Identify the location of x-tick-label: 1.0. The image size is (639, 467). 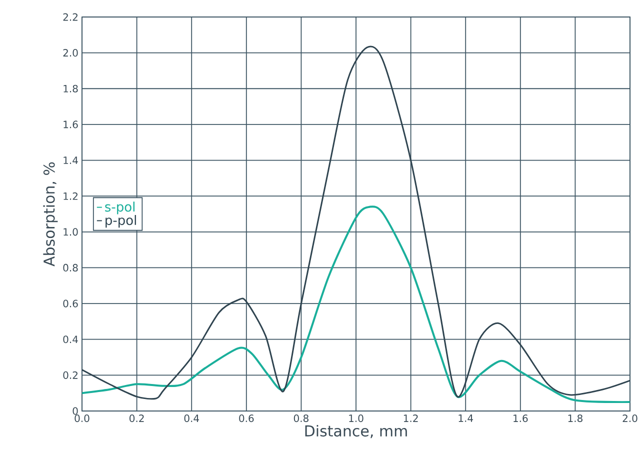
(356, 418).